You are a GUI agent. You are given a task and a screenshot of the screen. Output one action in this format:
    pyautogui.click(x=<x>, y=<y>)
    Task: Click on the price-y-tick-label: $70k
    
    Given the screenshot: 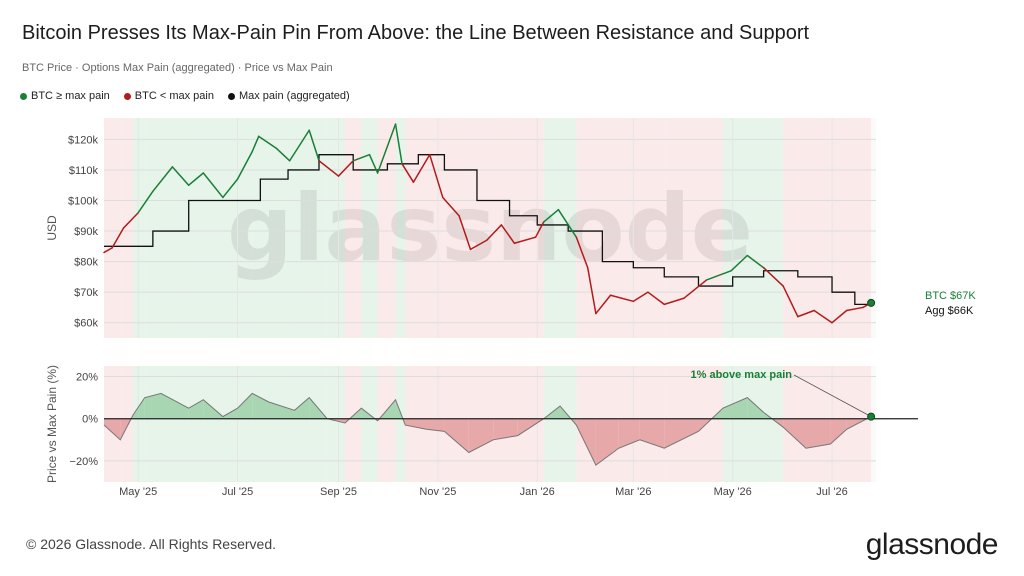 What is the action you would take?
    pyautogui.click(x=86, y=293)
    